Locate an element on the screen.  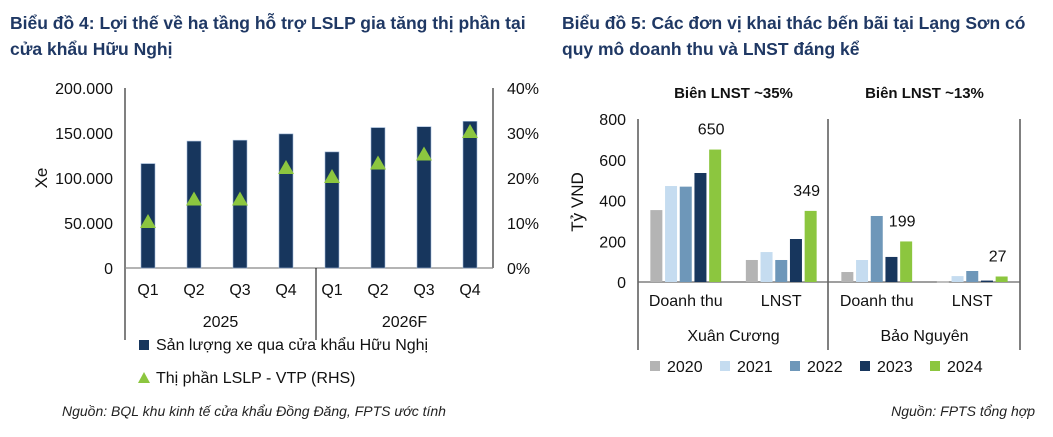
group-label: 2026F is located at coordinates (405, 322).